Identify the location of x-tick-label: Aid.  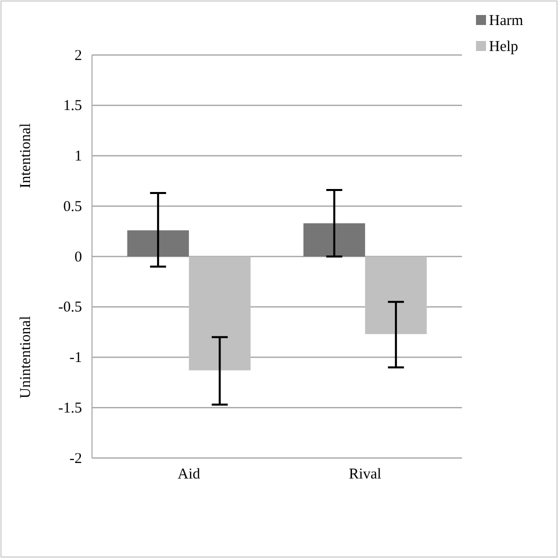
(189, 474).